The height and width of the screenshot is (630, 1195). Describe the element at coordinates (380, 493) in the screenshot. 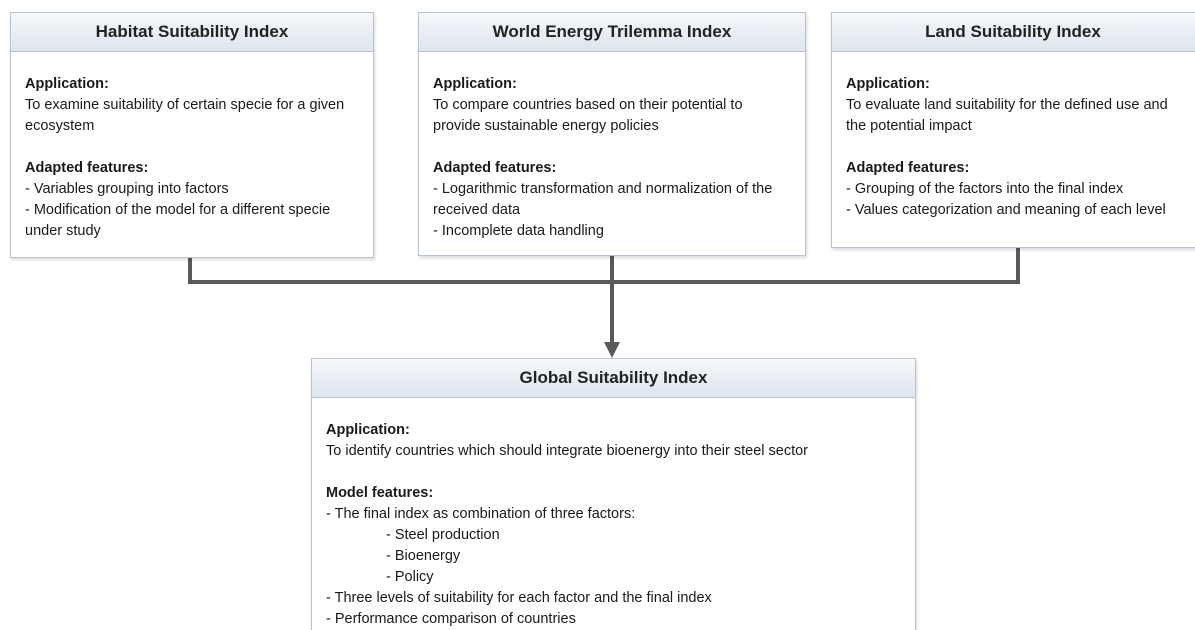

I see `heading: Model features:` at that location.